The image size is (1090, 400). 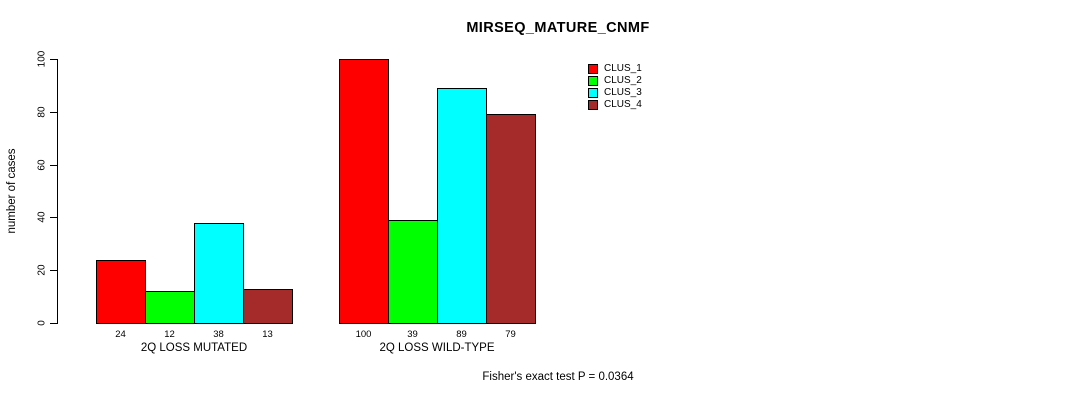 What do you see at coordinates (462, 206) in the screenshot?
I see `bar-clus_3-group2` at bounding box center [462, 206].